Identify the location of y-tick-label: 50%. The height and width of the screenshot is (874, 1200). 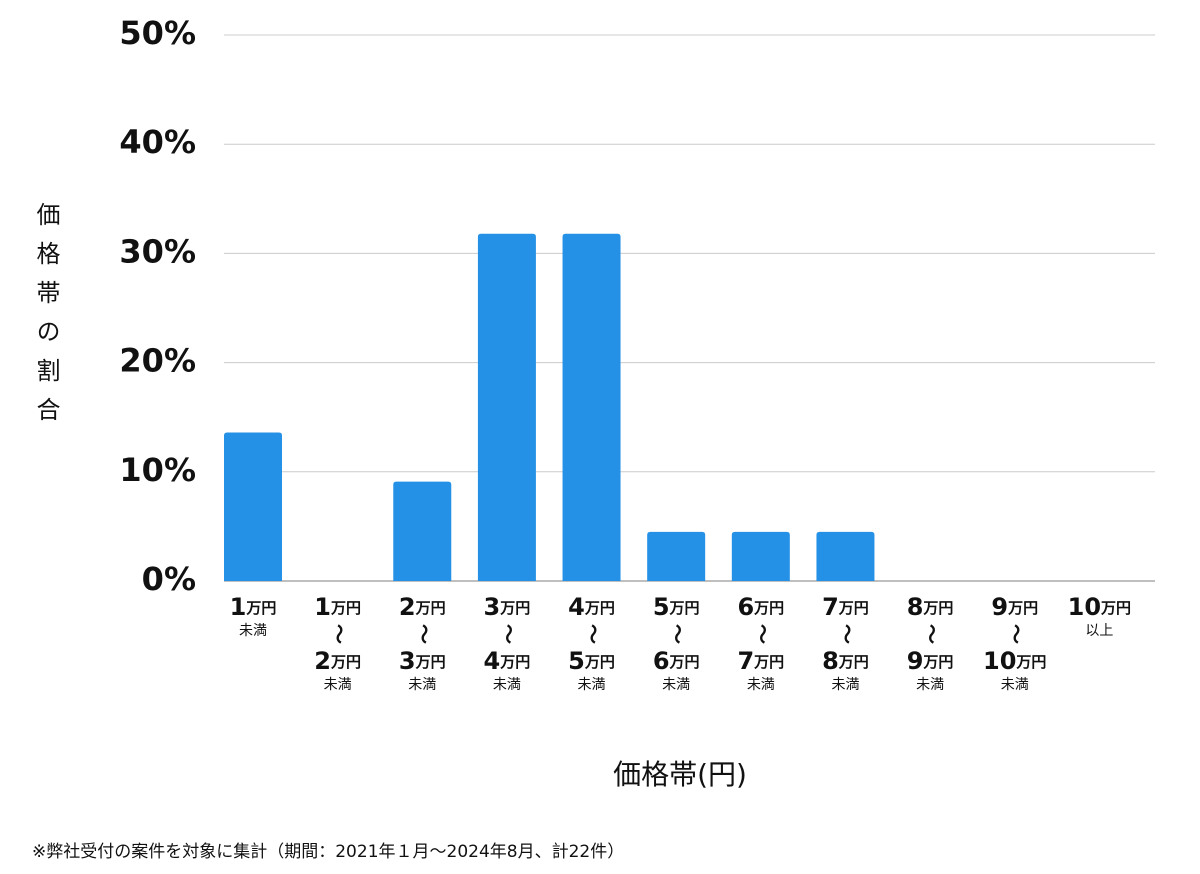
(157, 33).